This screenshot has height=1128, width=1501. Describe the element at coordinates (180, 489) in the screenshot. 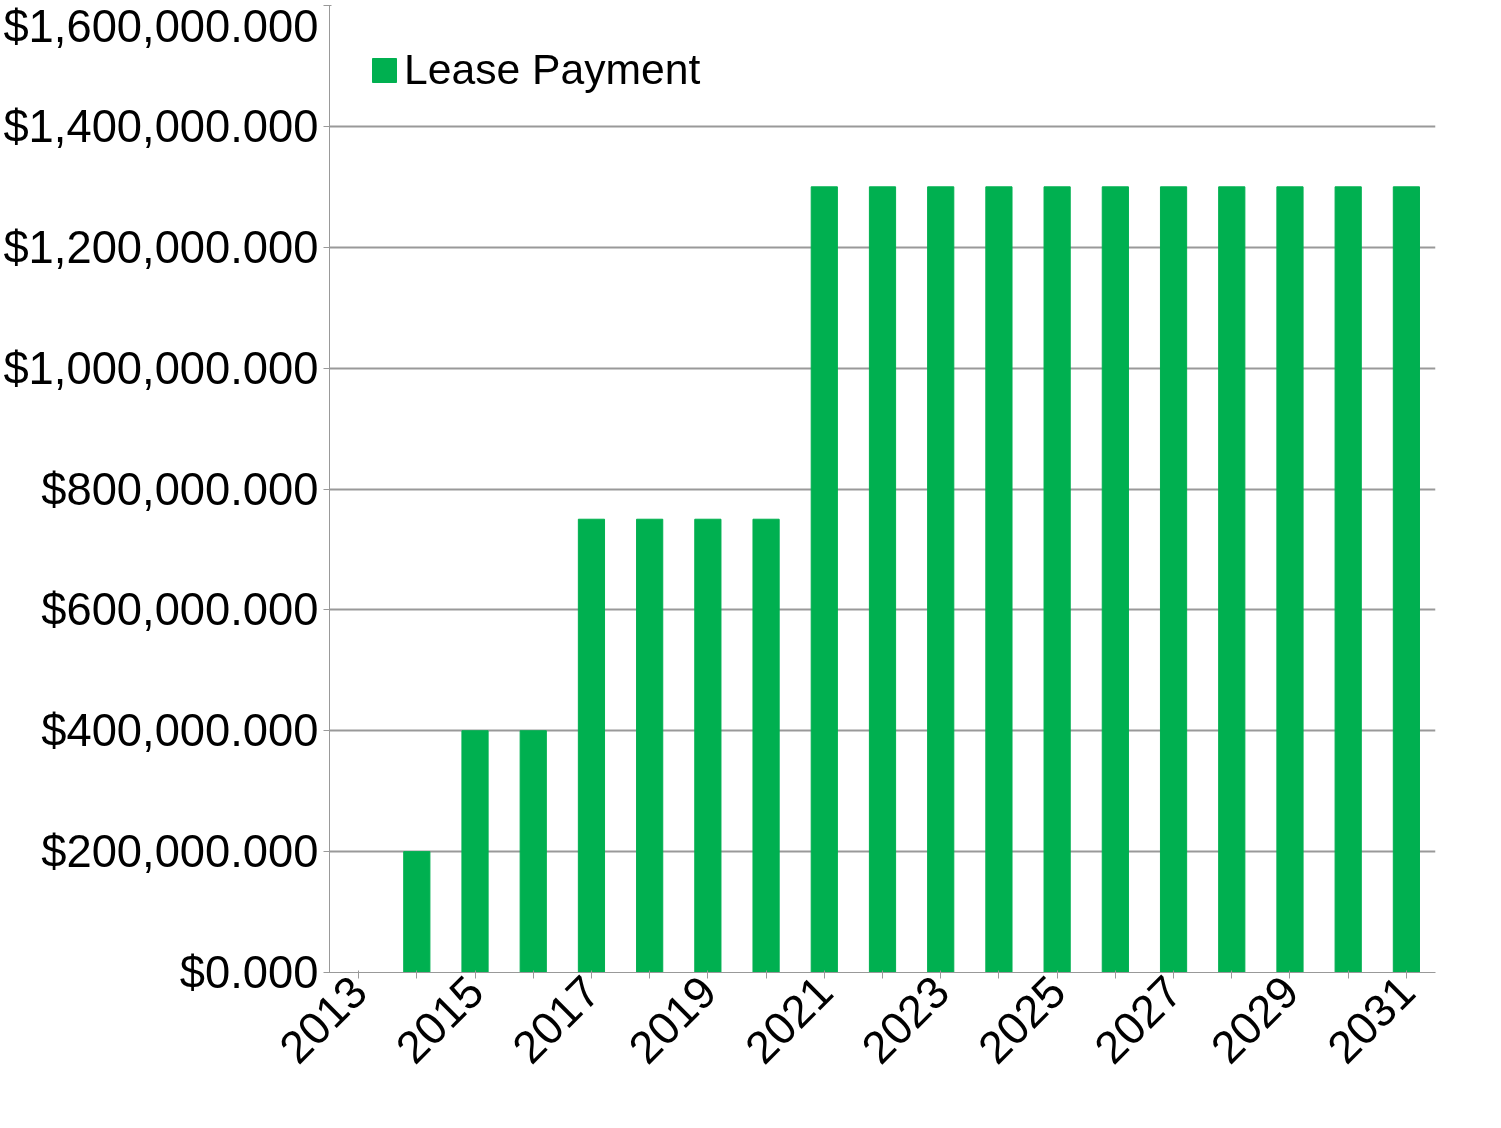

I see `y-tick-label: $800,000.000` at that location.